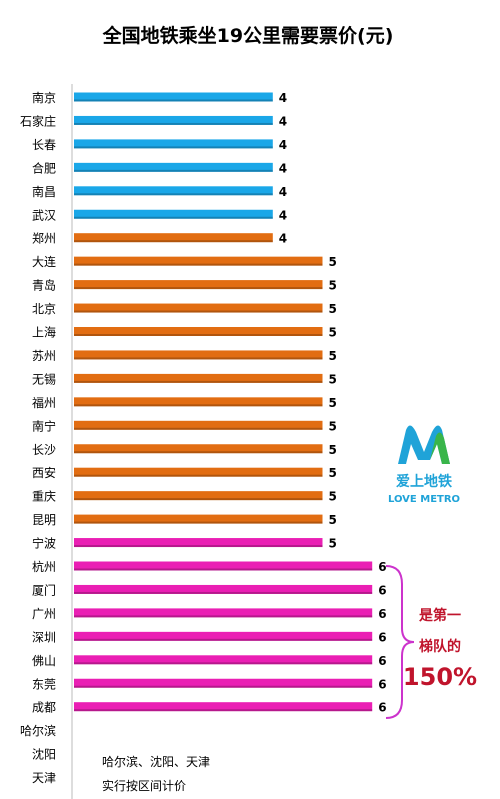 The width and height of the screenshot is (500, 799). What do you see at coordinates (44, 450) in the screenshot?
I see `category-label: 长沙` at bounding box center [44, 450].